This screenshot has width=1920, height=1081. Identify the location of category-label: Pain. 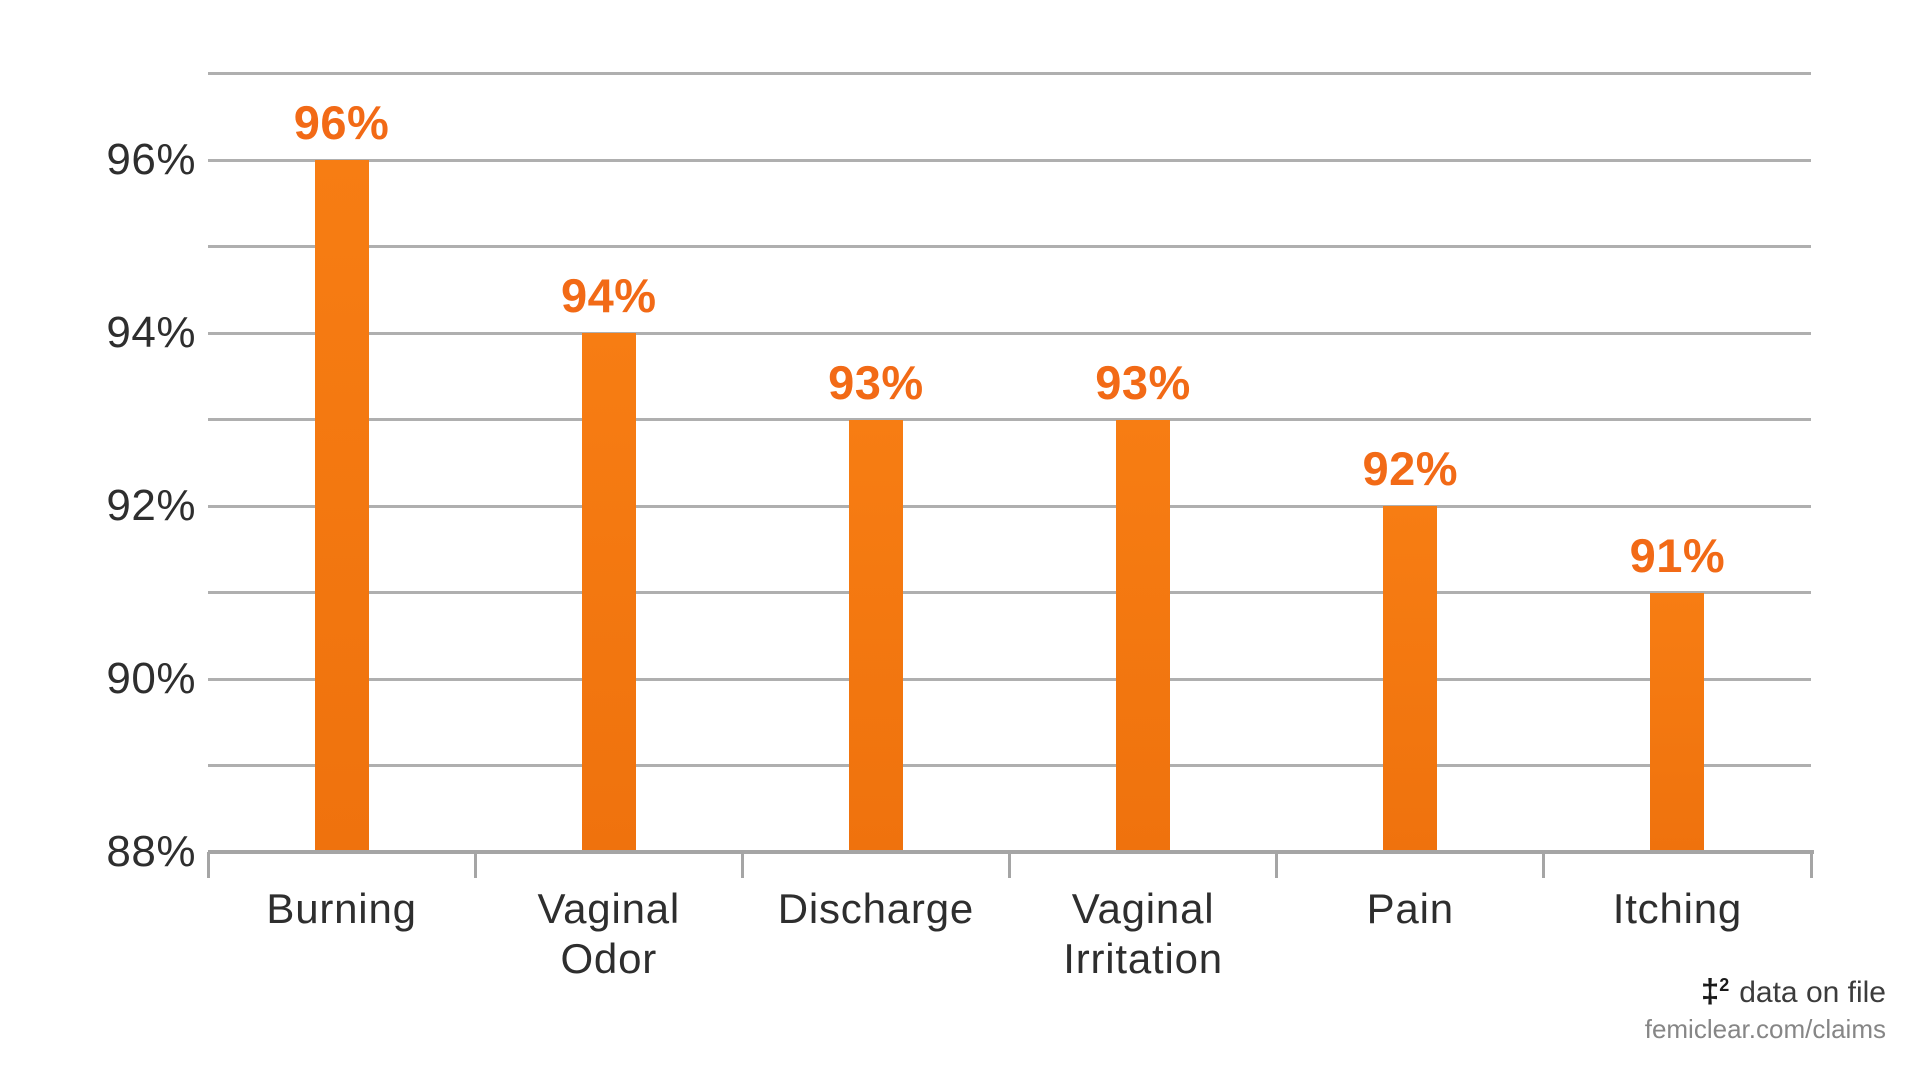
(1410, 908).